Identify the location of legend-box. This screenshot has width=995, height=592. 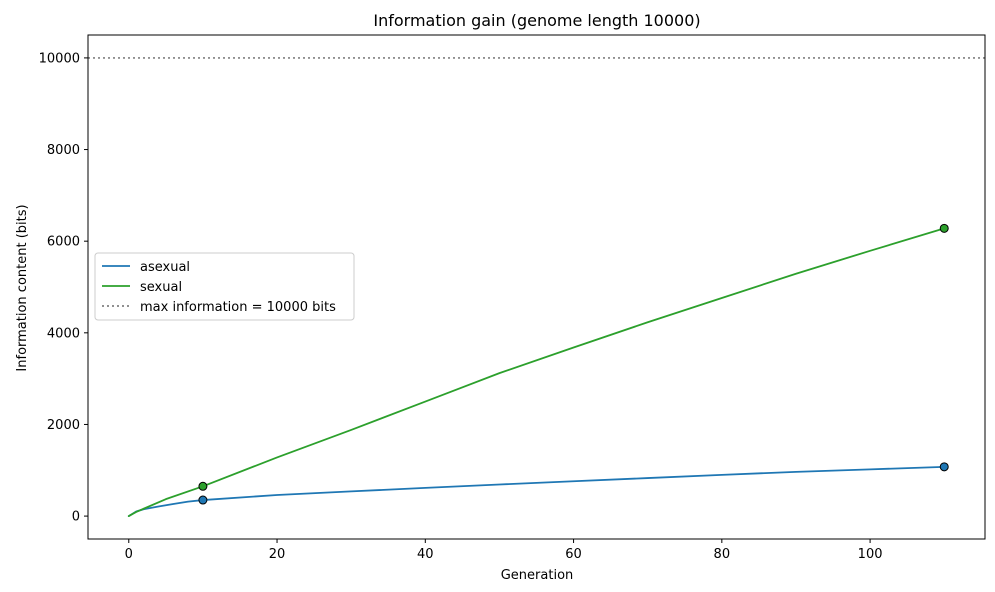
(224, 286).